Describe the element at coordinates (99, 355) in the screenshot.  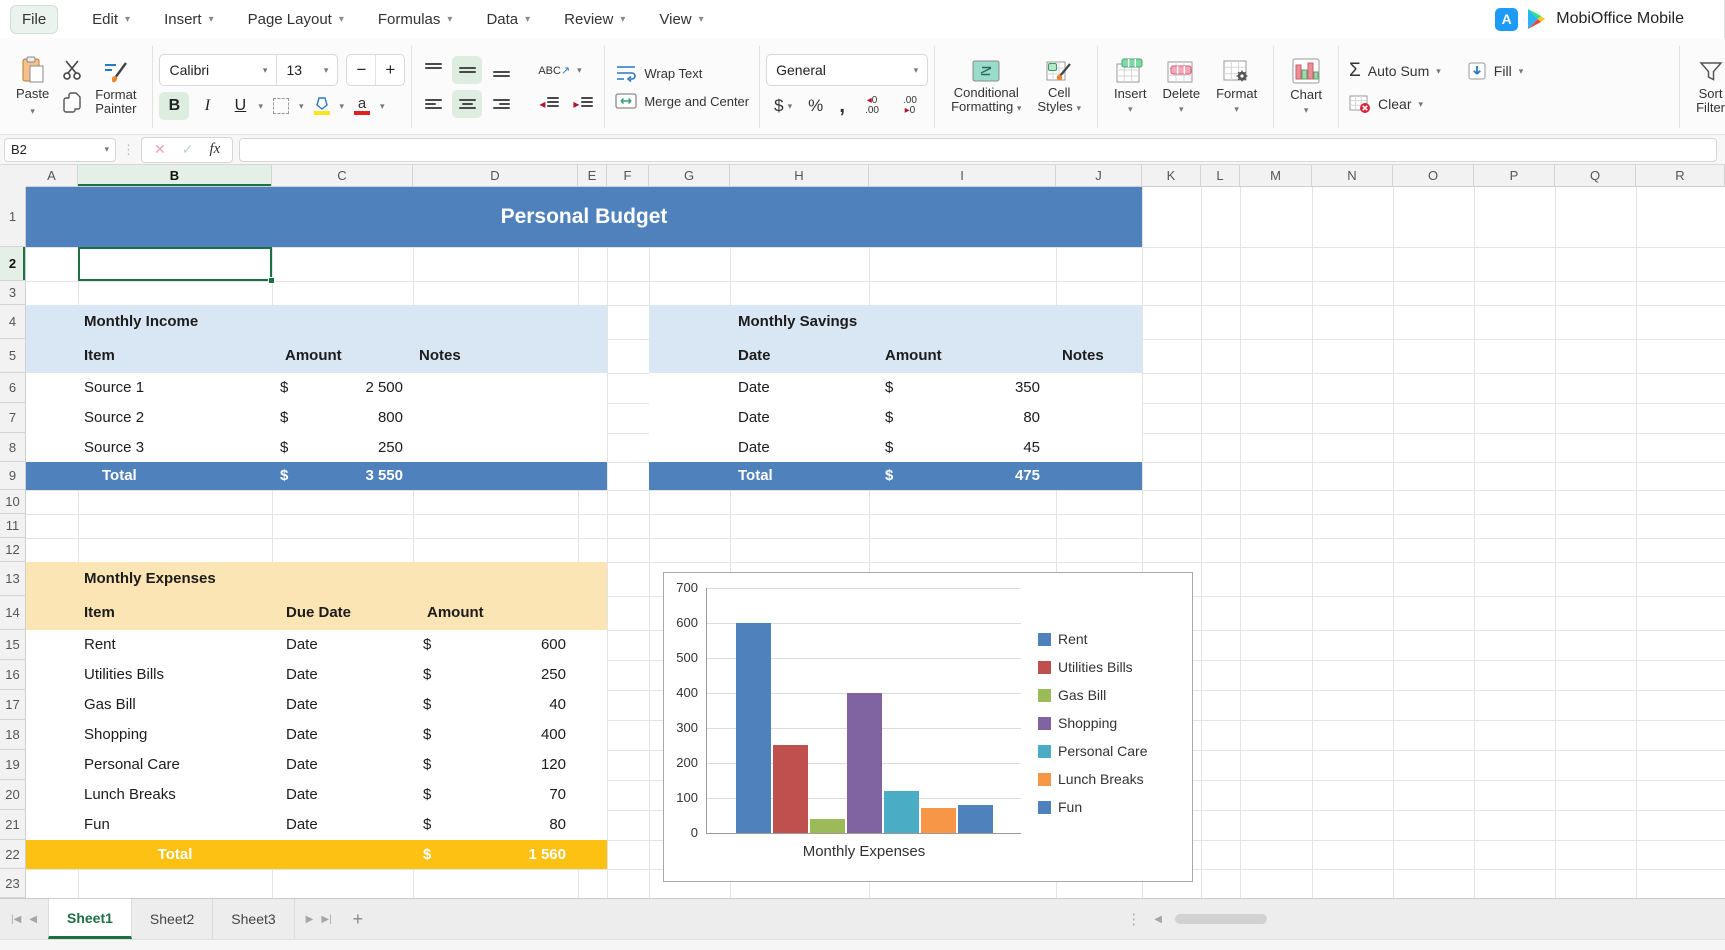
I see `income-col-header: Item` at that location.